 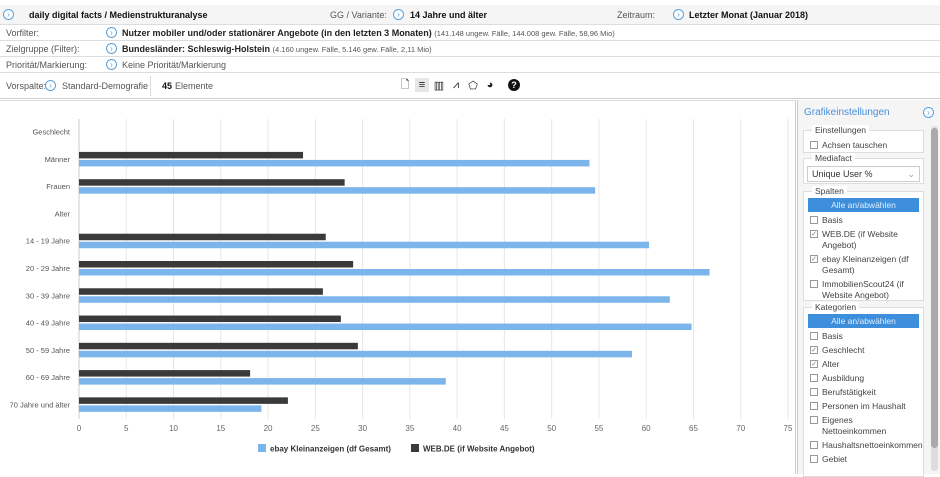 I want to click on checkbox-kategorien-item: Haushaltsnettoeinkommen, so click(x=866, y=445).